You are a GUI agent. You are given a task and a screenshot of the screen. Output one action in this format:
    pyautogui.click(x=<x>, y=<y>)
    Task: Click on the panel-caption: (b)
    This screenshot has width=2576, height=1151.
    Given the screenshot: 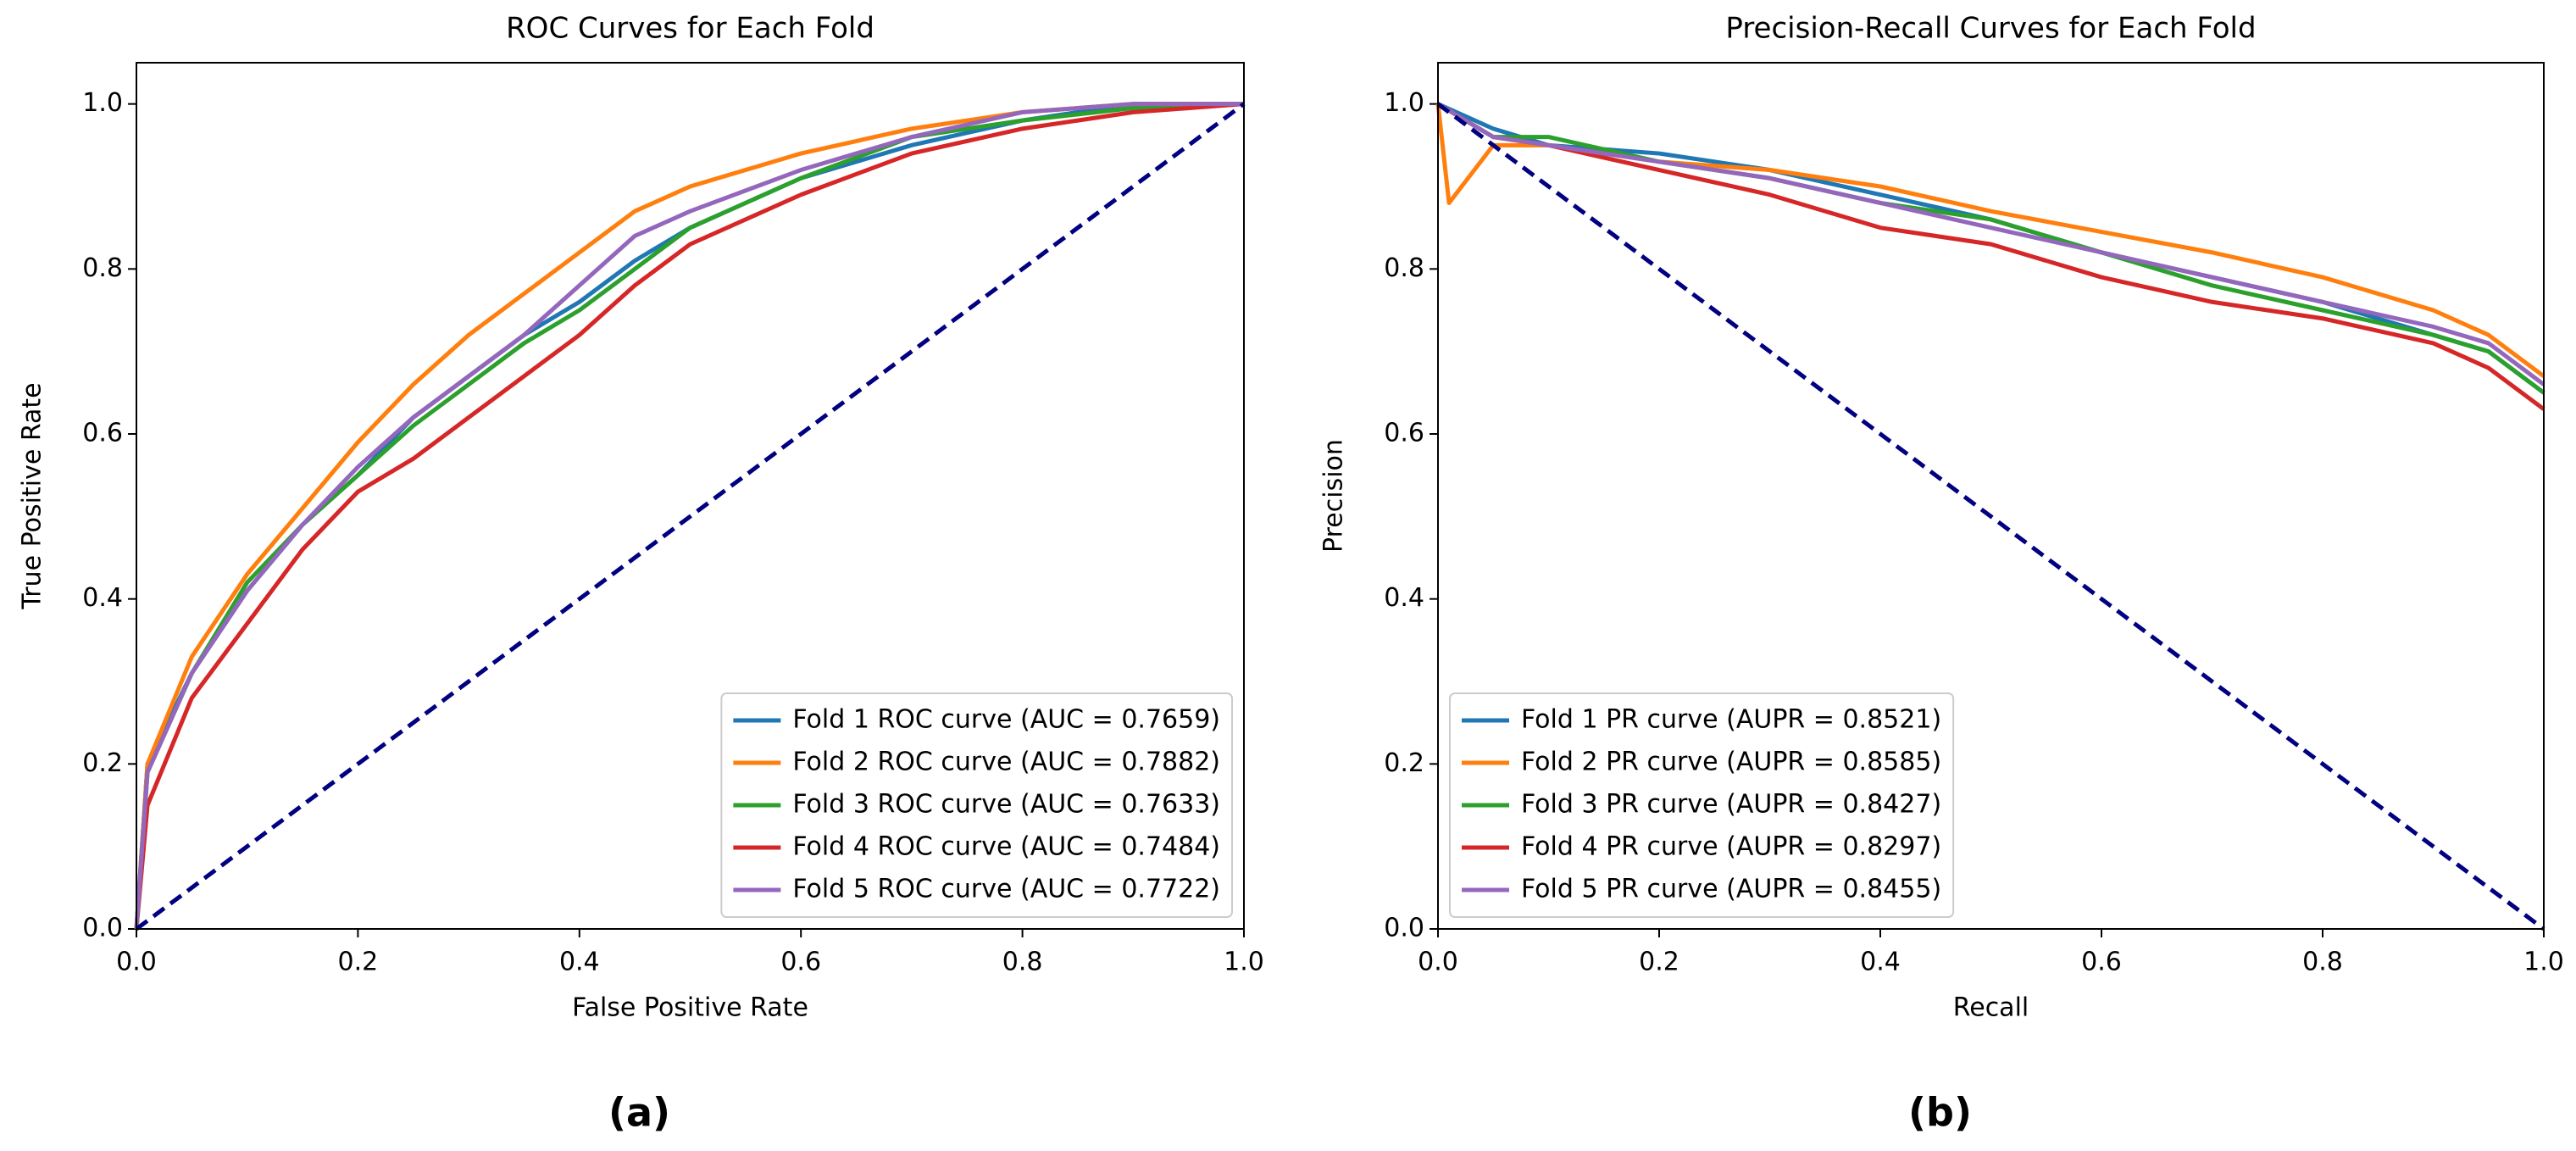 What is the action you would take?
    pyautogui.click(x=1940, y=1113)
    